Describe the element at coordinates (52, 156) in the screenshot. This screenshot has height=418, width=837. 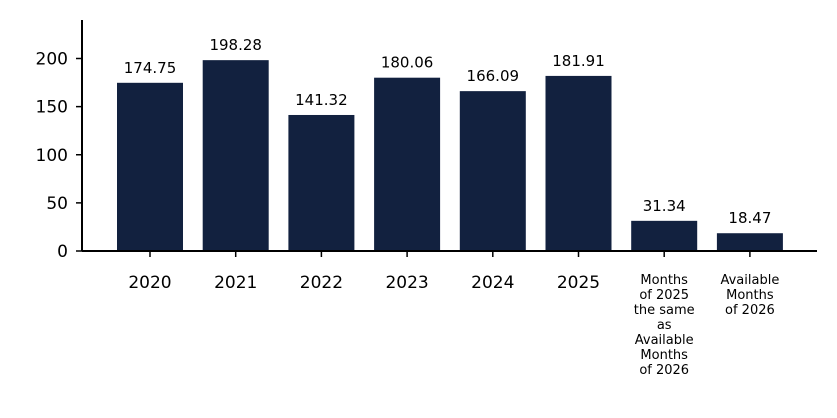
I see `y-tick-label: 100` at that location.